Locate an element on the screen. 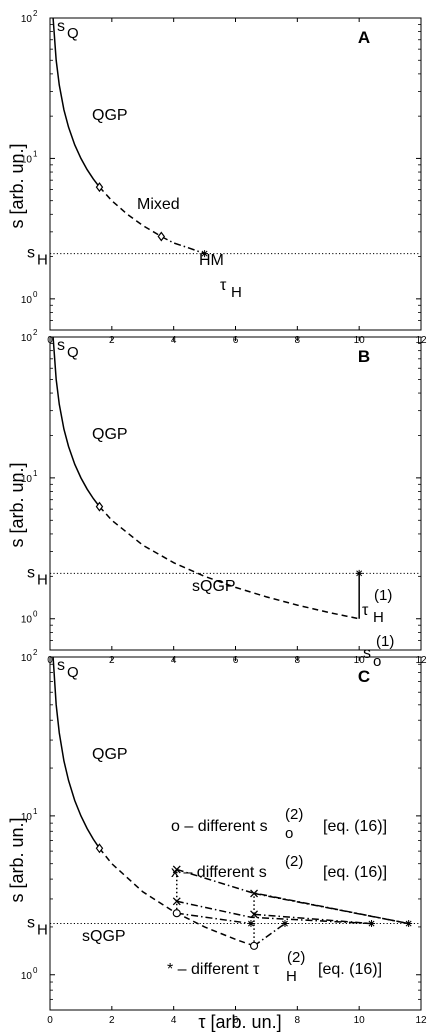 Image resolution: width=431 pixels, height=1035 pixels. panel-letter: B is located at coordinates (364, 356).